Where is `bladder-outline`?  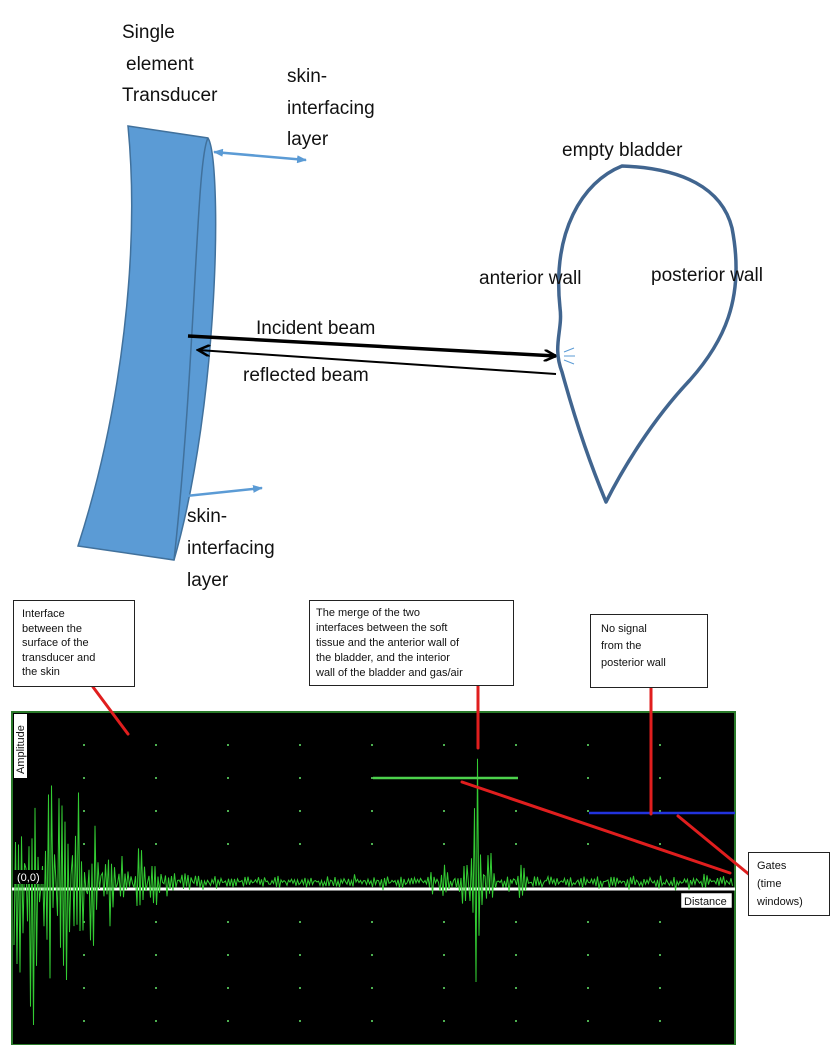 bladder-outline is located at coordinates (646, 334).